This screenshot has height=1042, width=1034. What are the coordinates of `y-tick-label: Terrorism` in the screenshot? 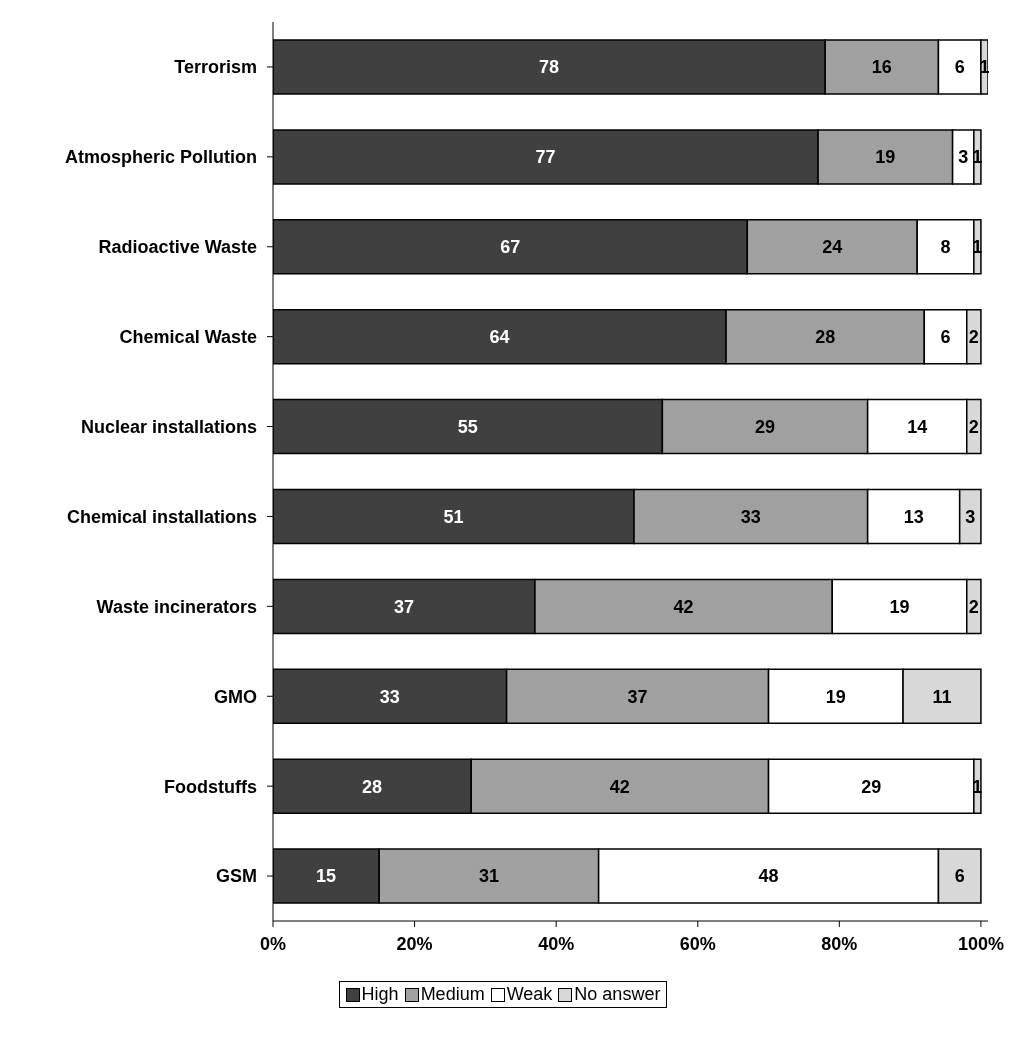 It's located at (215, 67).